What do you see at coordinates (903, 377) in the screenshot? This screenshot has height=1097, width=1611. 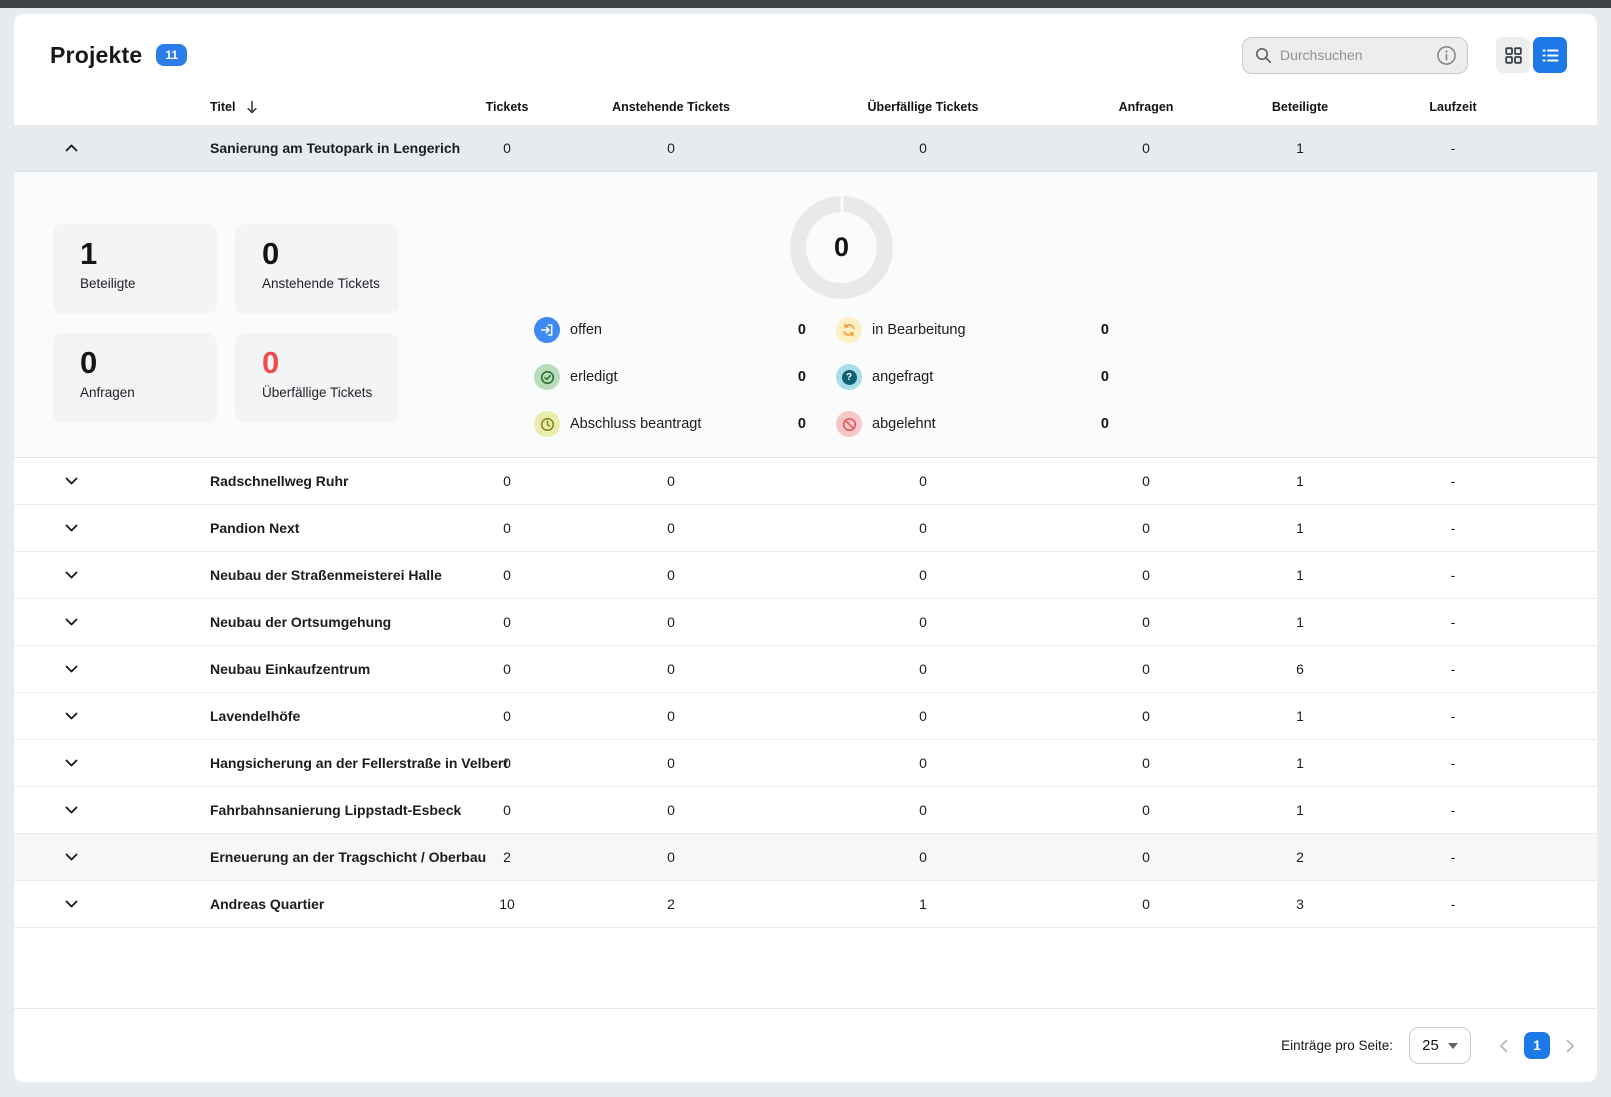 I see `legend-label: angefragt` at bounding box center [903, 377].